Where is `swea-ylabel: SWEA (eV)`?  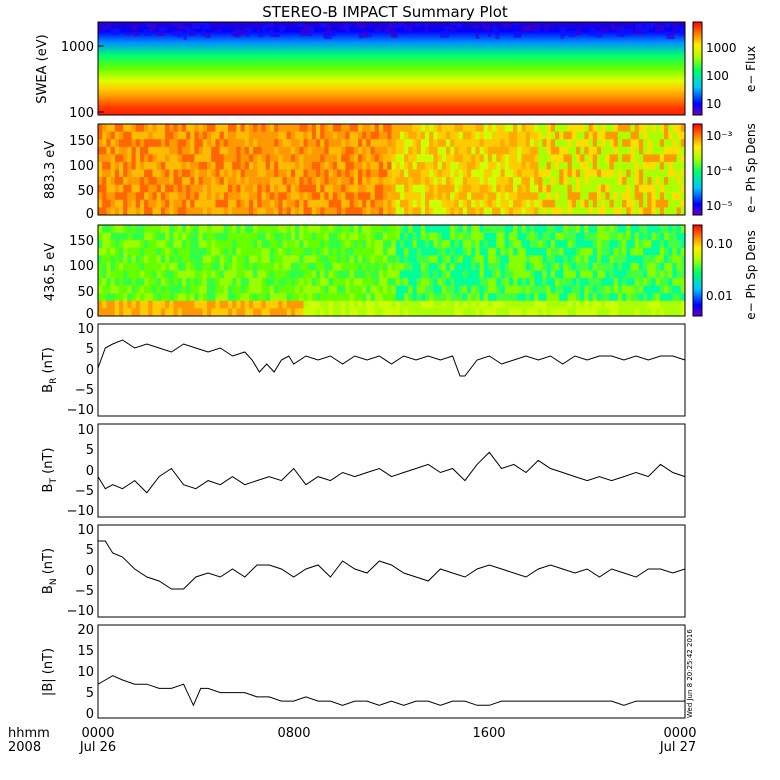 swea-ylabel: SWEA (eV) is located at coordinates (42, 68).